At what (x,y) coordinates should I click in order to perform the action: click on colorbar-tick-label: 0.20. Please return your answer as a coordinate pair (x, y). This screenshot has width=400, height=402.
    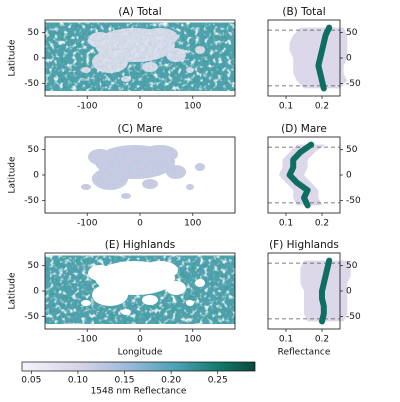
    Looking at the image, I should click on (171, 381).